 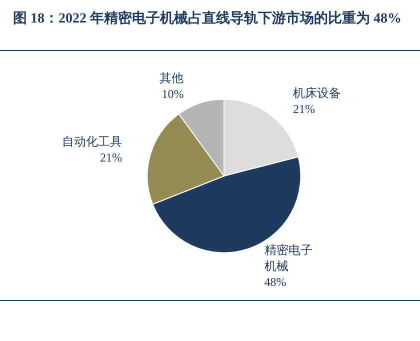 I want to click on chart-title: 图 18：2022 年精密电子机械占直线导轨下游市场的比重为 48%, so click(x=207, y=18).